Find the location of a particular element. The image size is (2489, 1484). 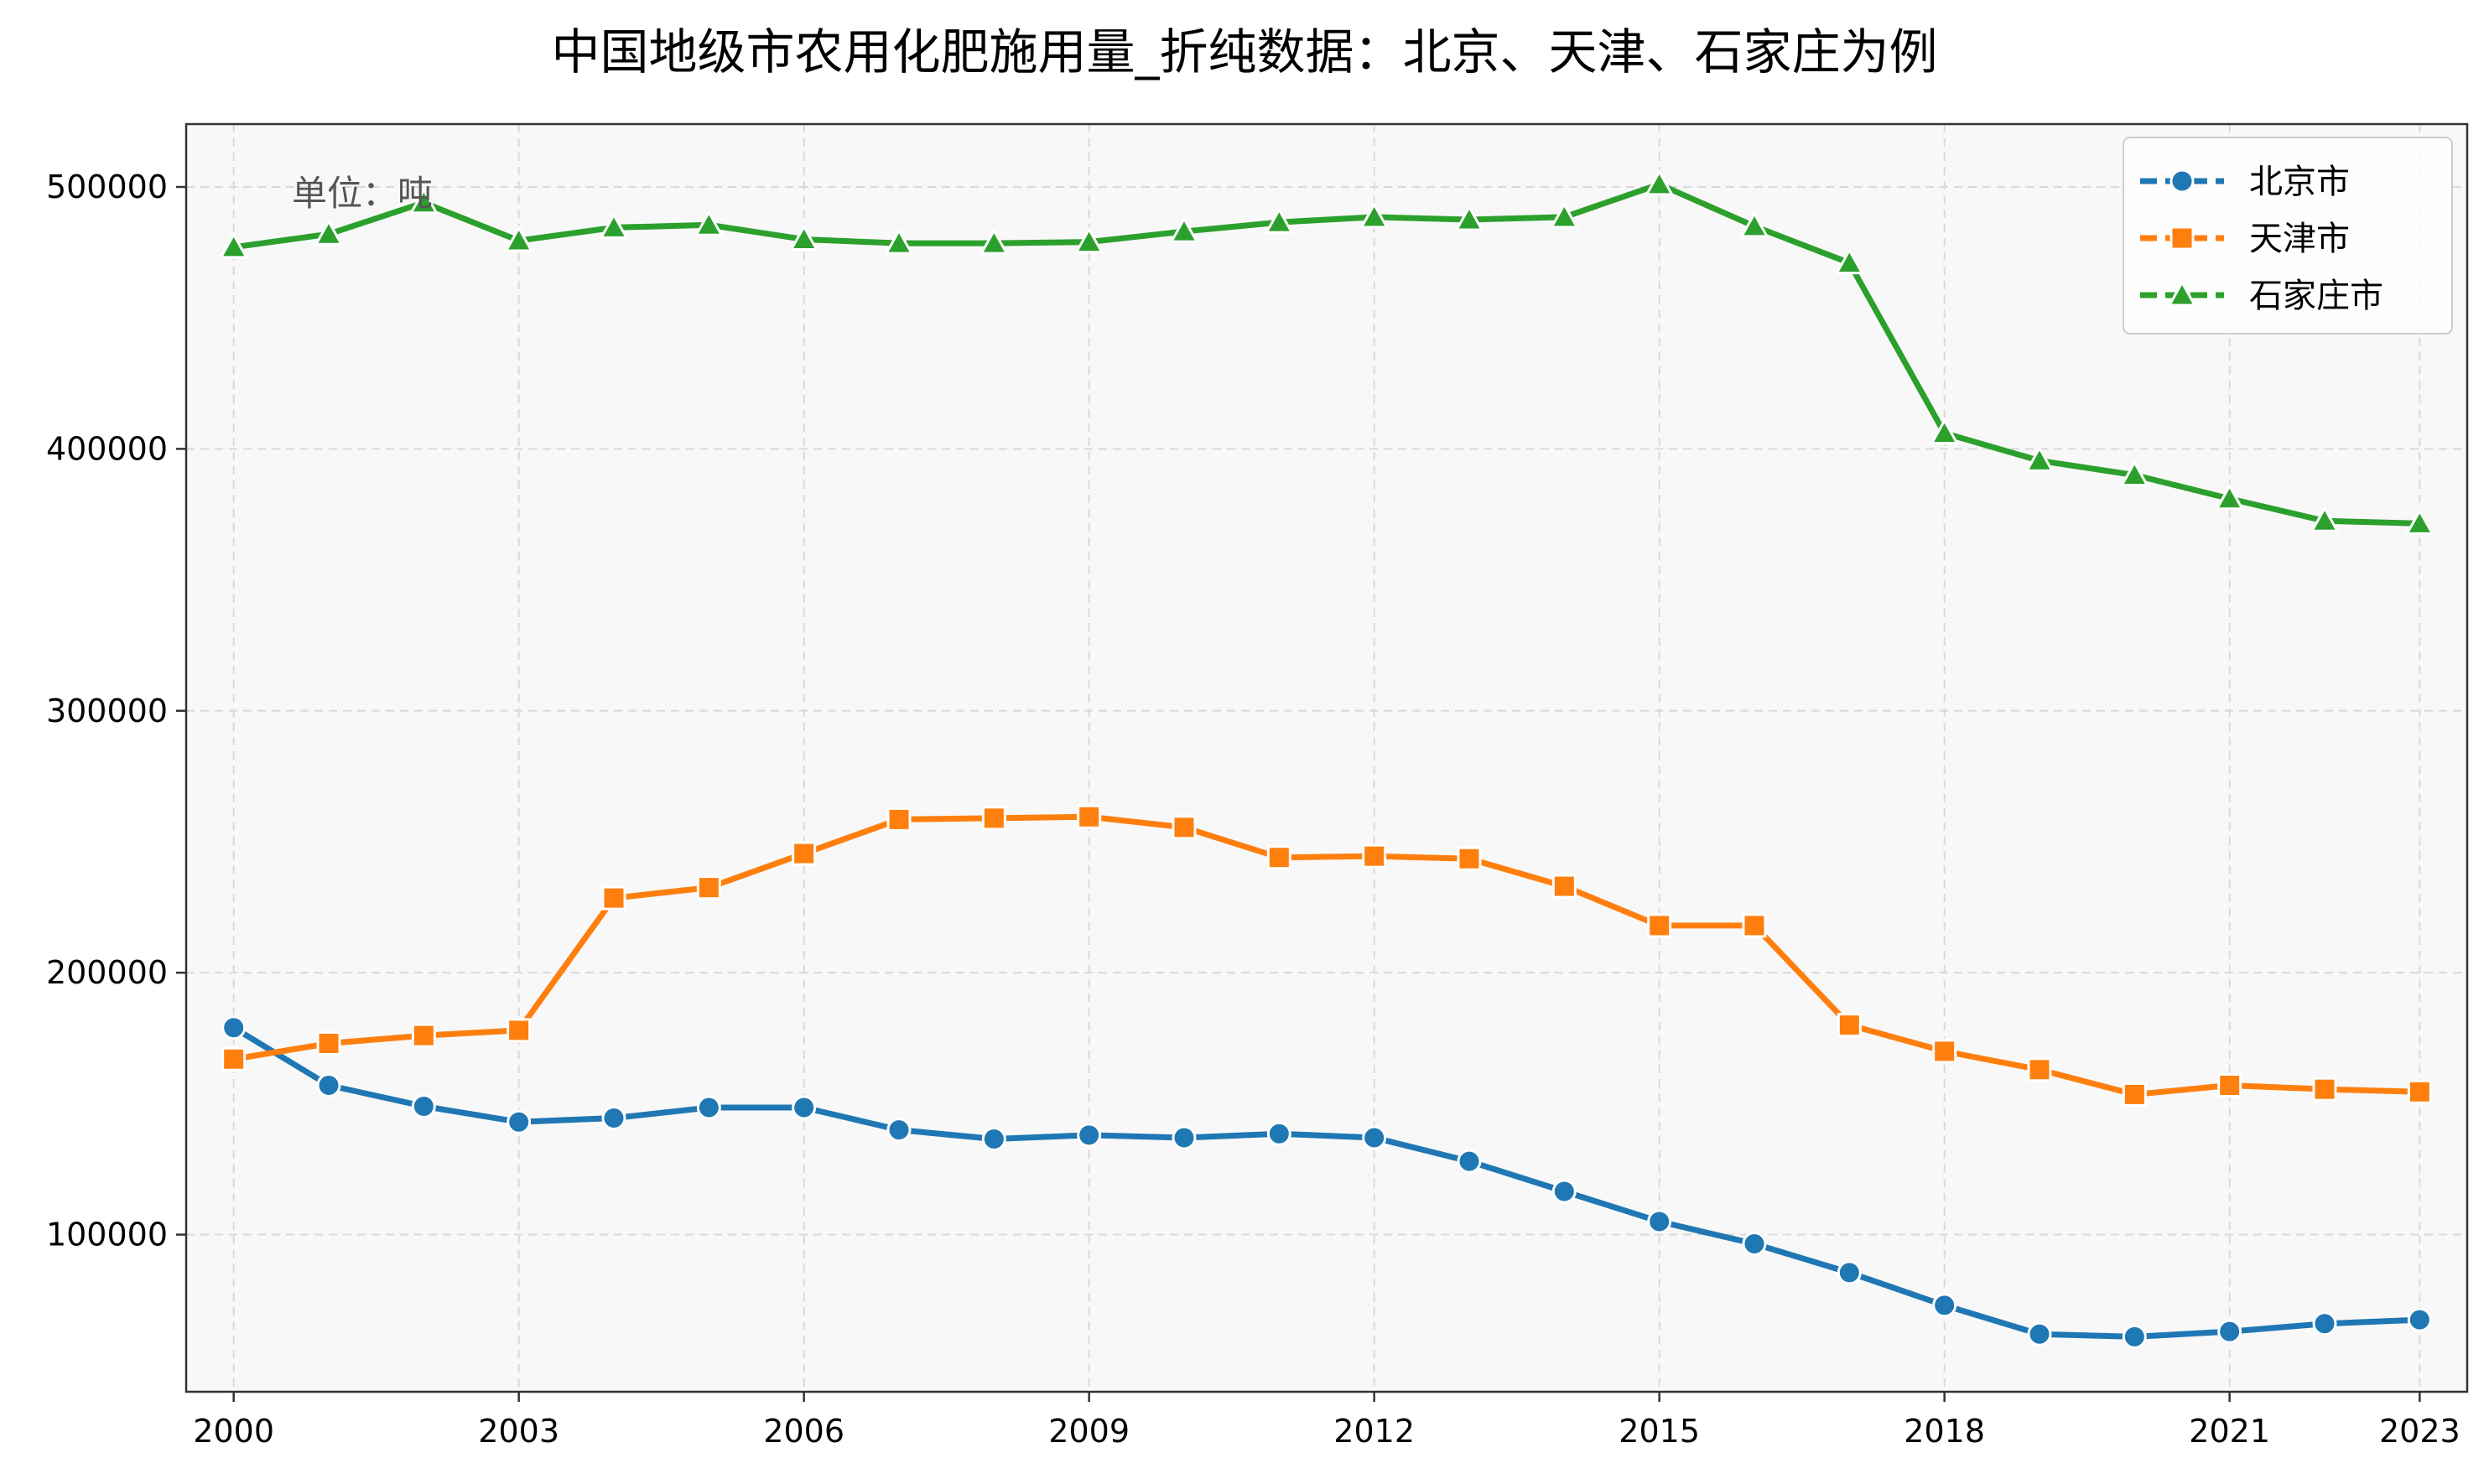

legend-item: 北京市 is located at coordinates (2245, 182).